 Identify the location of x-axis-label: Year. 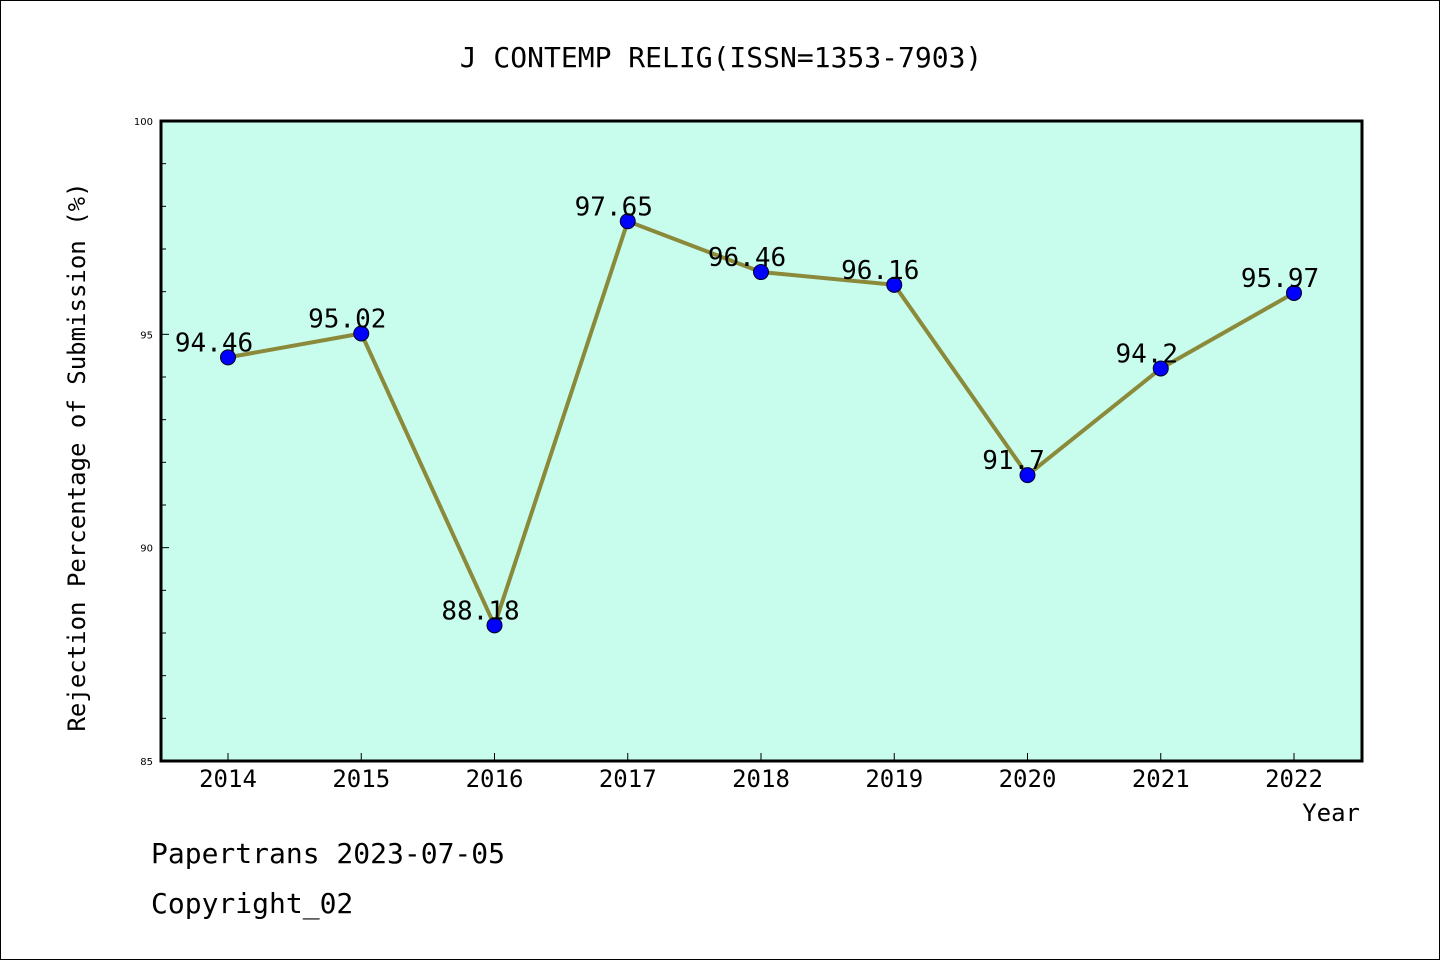
(1331, 813).